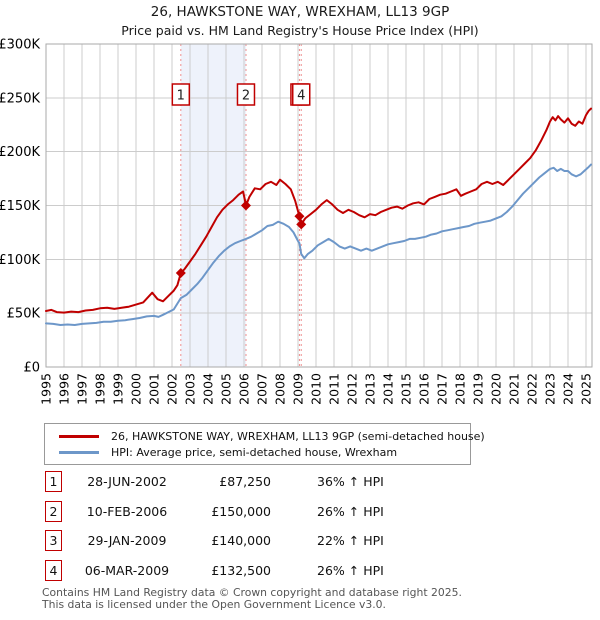  I want to click on svg-text: 2020, so click(496, 389).